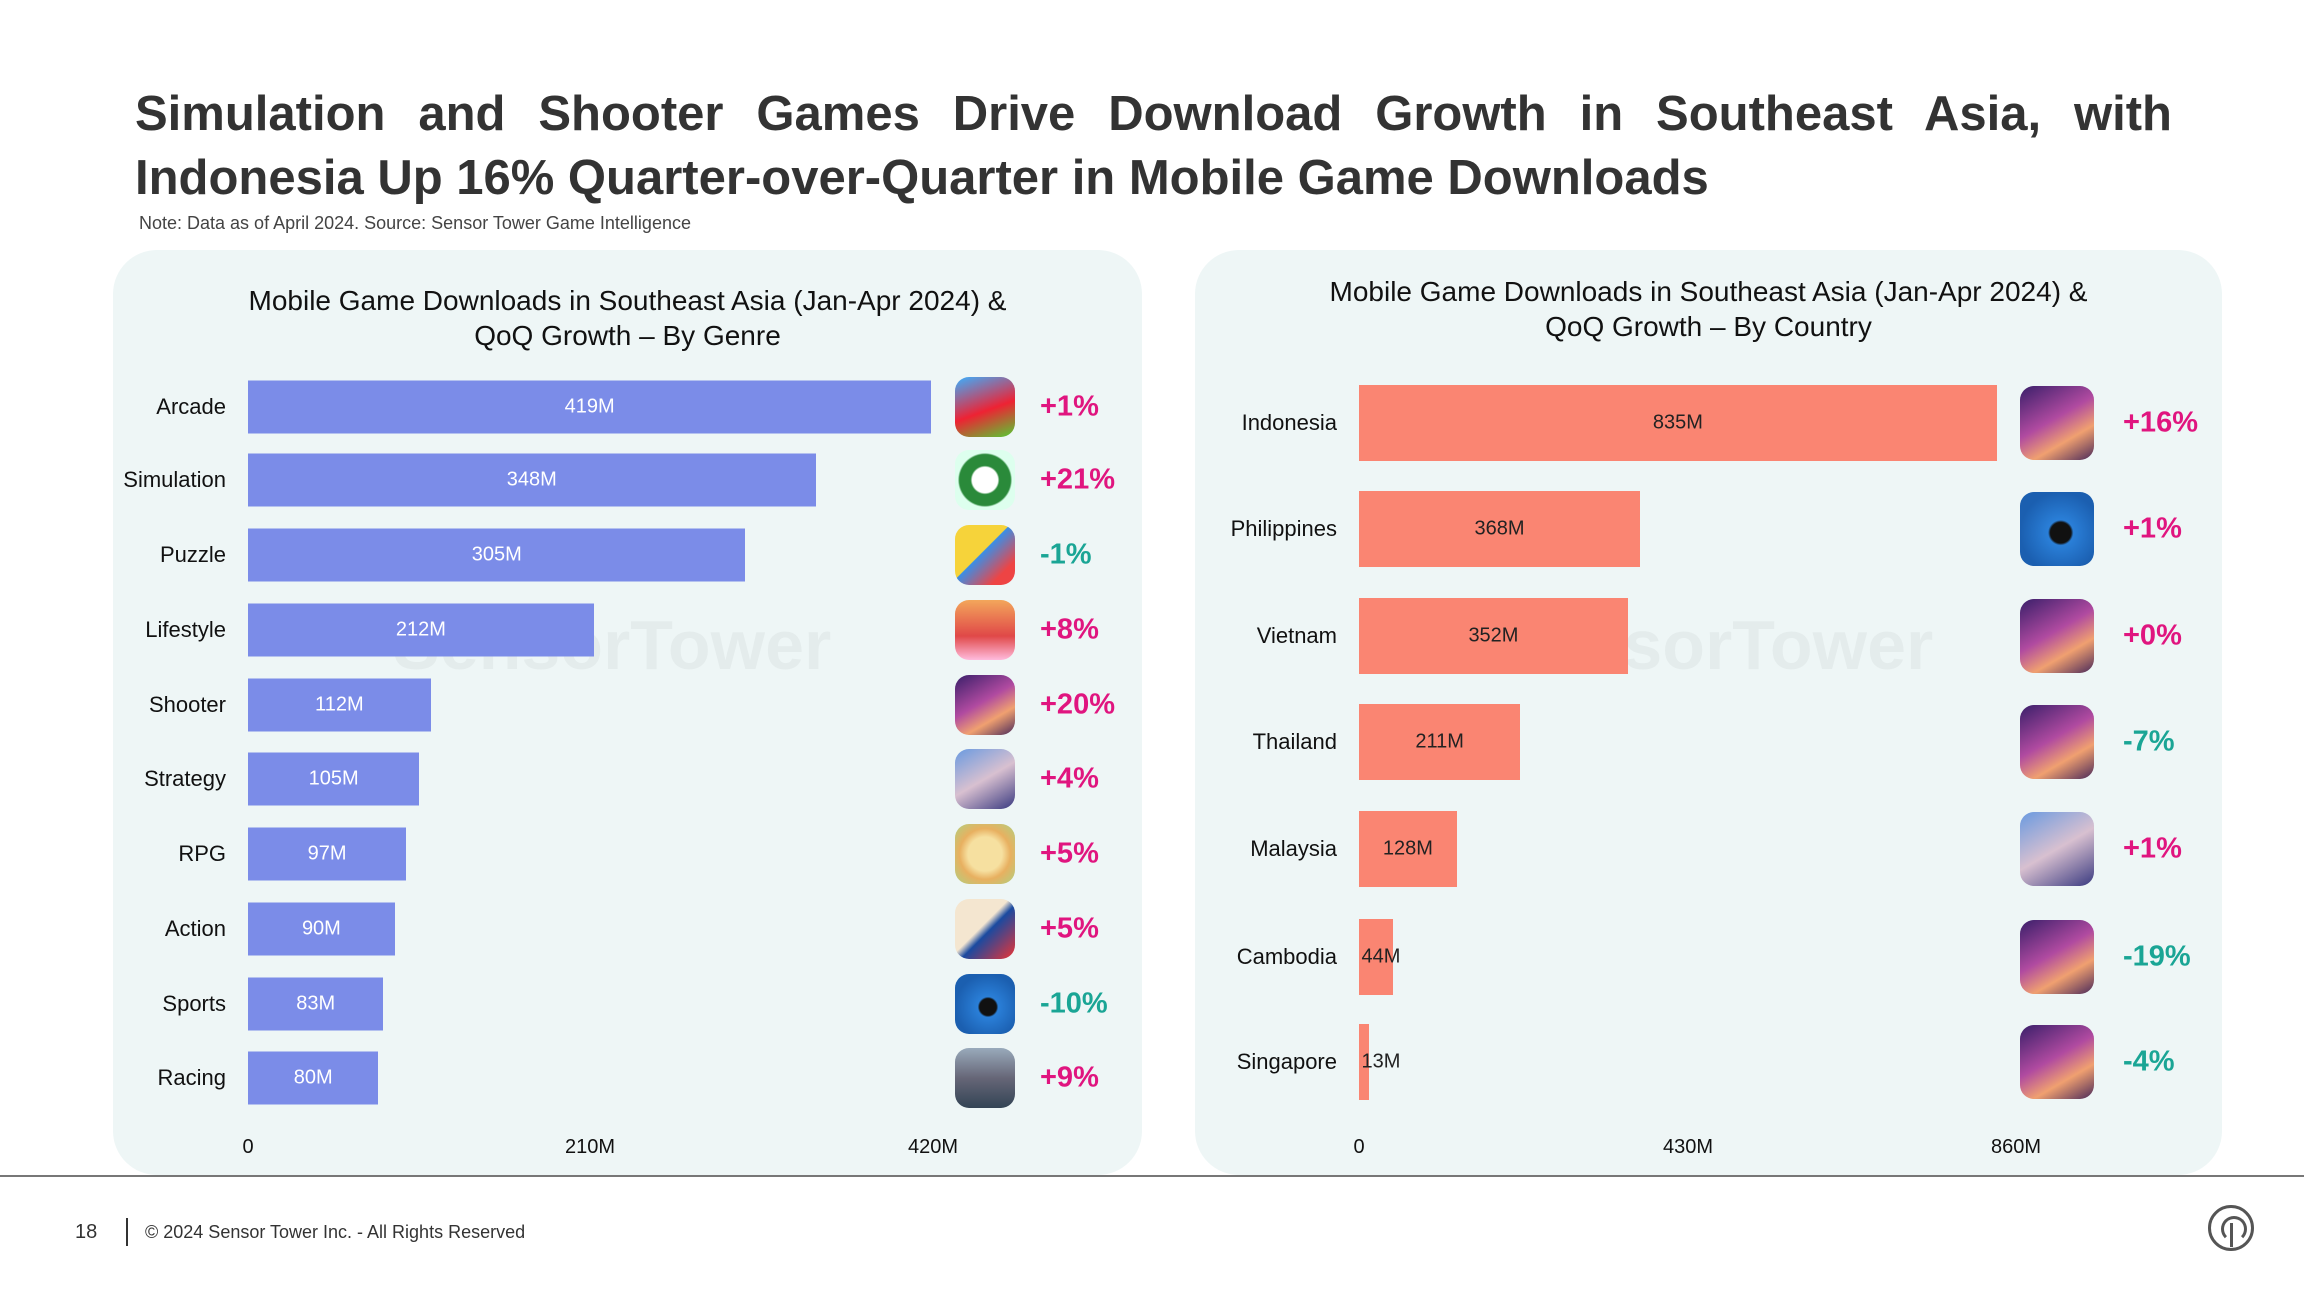 The image size is (2304, 1296). I want to click on country-x-tick-label: 430M, so click(1688, 1147).